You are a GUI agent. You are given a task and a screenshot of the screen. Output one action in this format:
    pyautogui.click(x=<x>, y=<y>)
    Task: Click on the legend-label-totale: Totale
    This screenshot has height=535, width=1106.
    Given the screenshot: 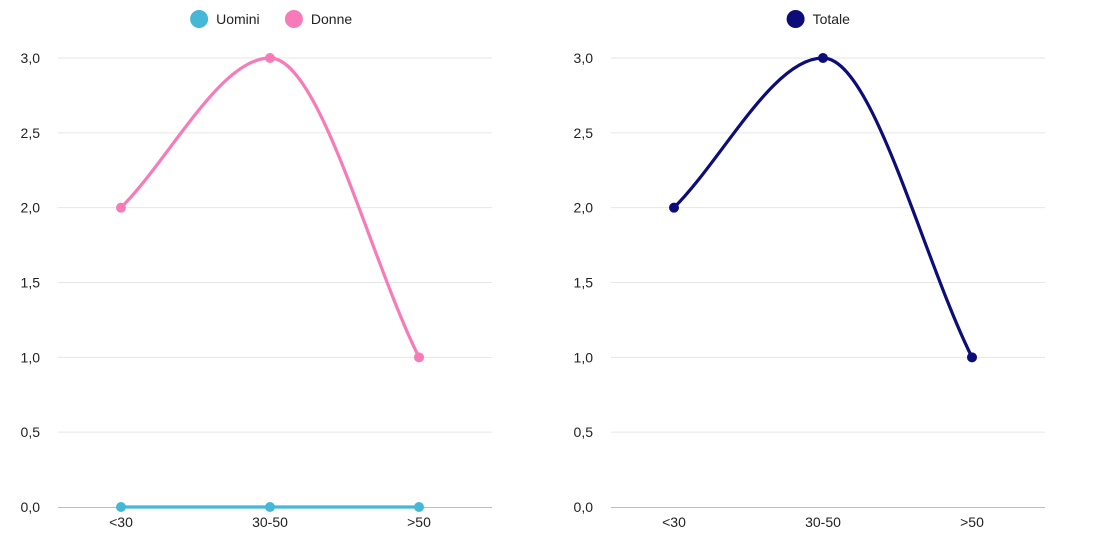 What is the action you would take?
    pyautogui.click(x=832, y=19)
    